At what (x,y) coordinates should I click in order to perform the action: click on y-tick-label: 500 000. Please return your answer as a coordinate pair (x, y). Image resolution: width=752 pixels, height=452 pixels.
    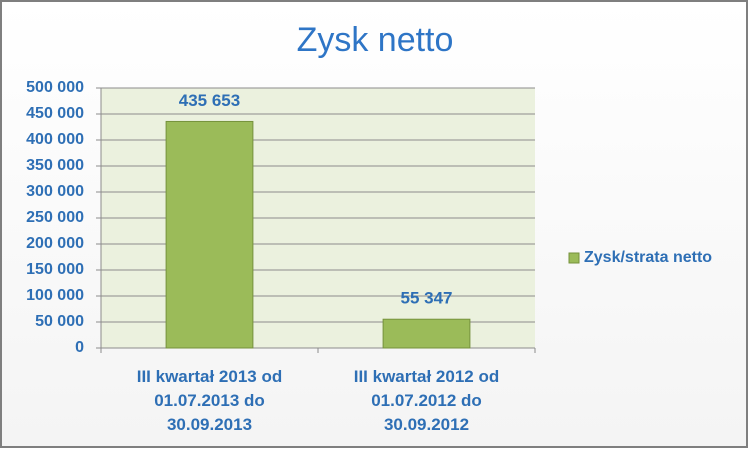
    Looking at the image, I should click on (55, 87).